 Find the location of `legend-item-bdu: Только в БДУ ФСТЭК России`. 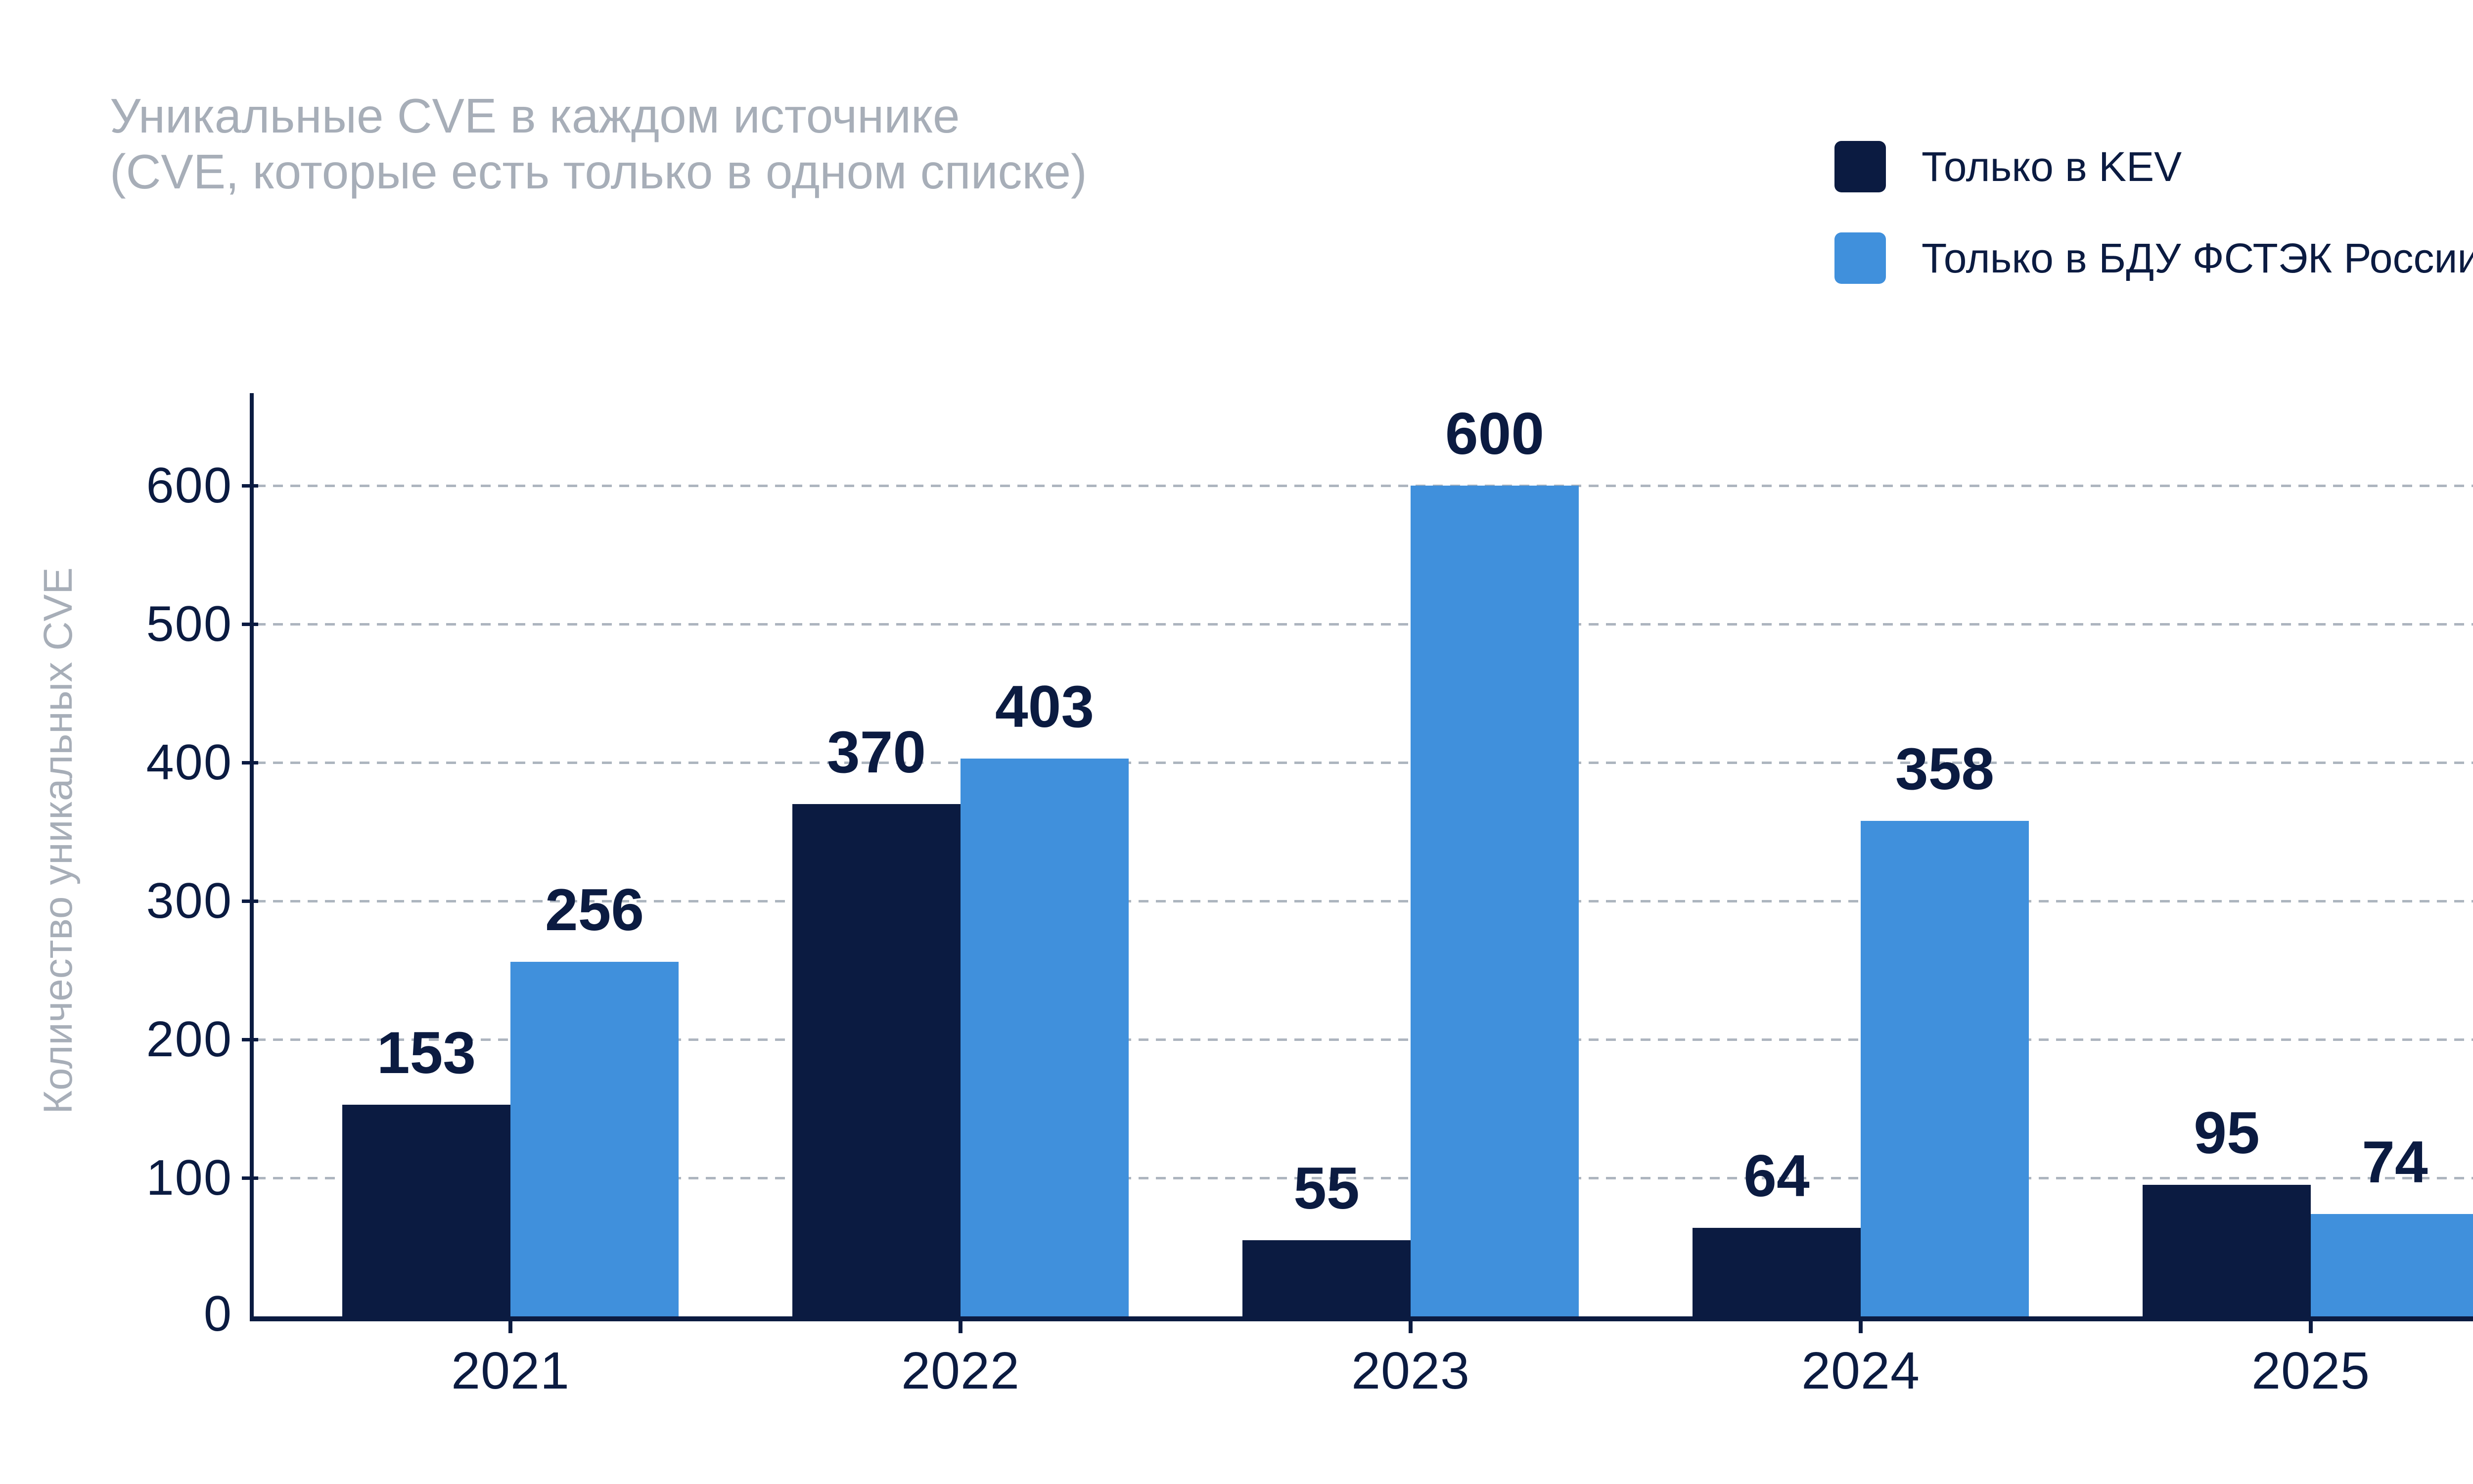

legend-item-bdu: Только в БДУ ФСТЭК России is located at coordinates (2153, 258).